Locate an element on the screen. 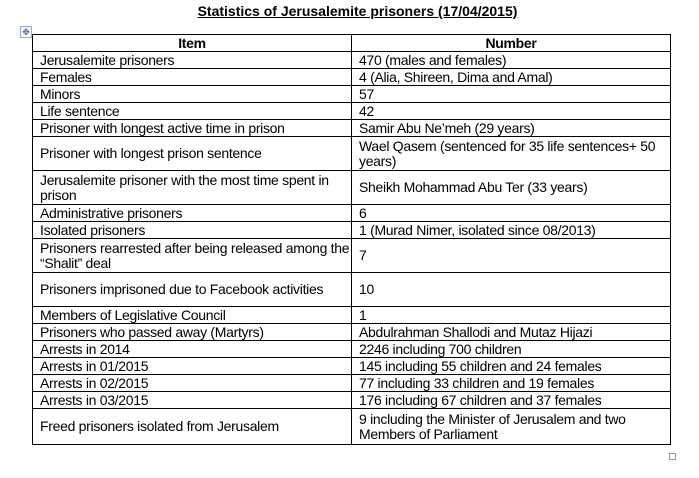  table-move-handle-icon: ✥ is located at coordinates (26, 32).